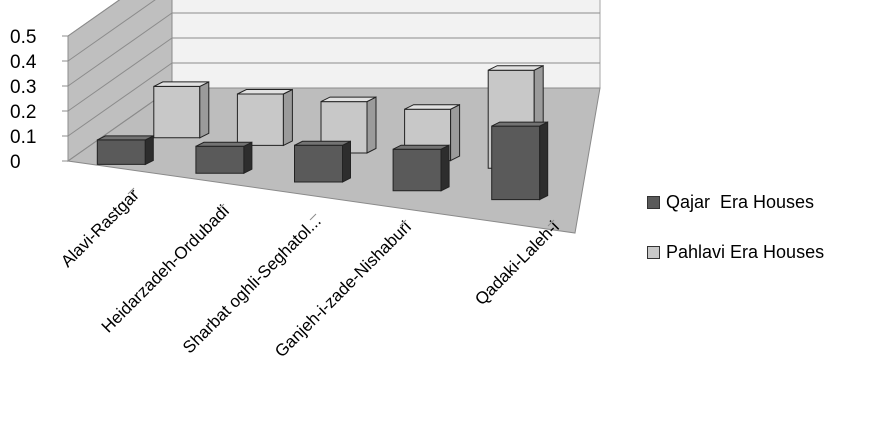  I want to click on legend-swatch-pahlavi, so click(653, 252).